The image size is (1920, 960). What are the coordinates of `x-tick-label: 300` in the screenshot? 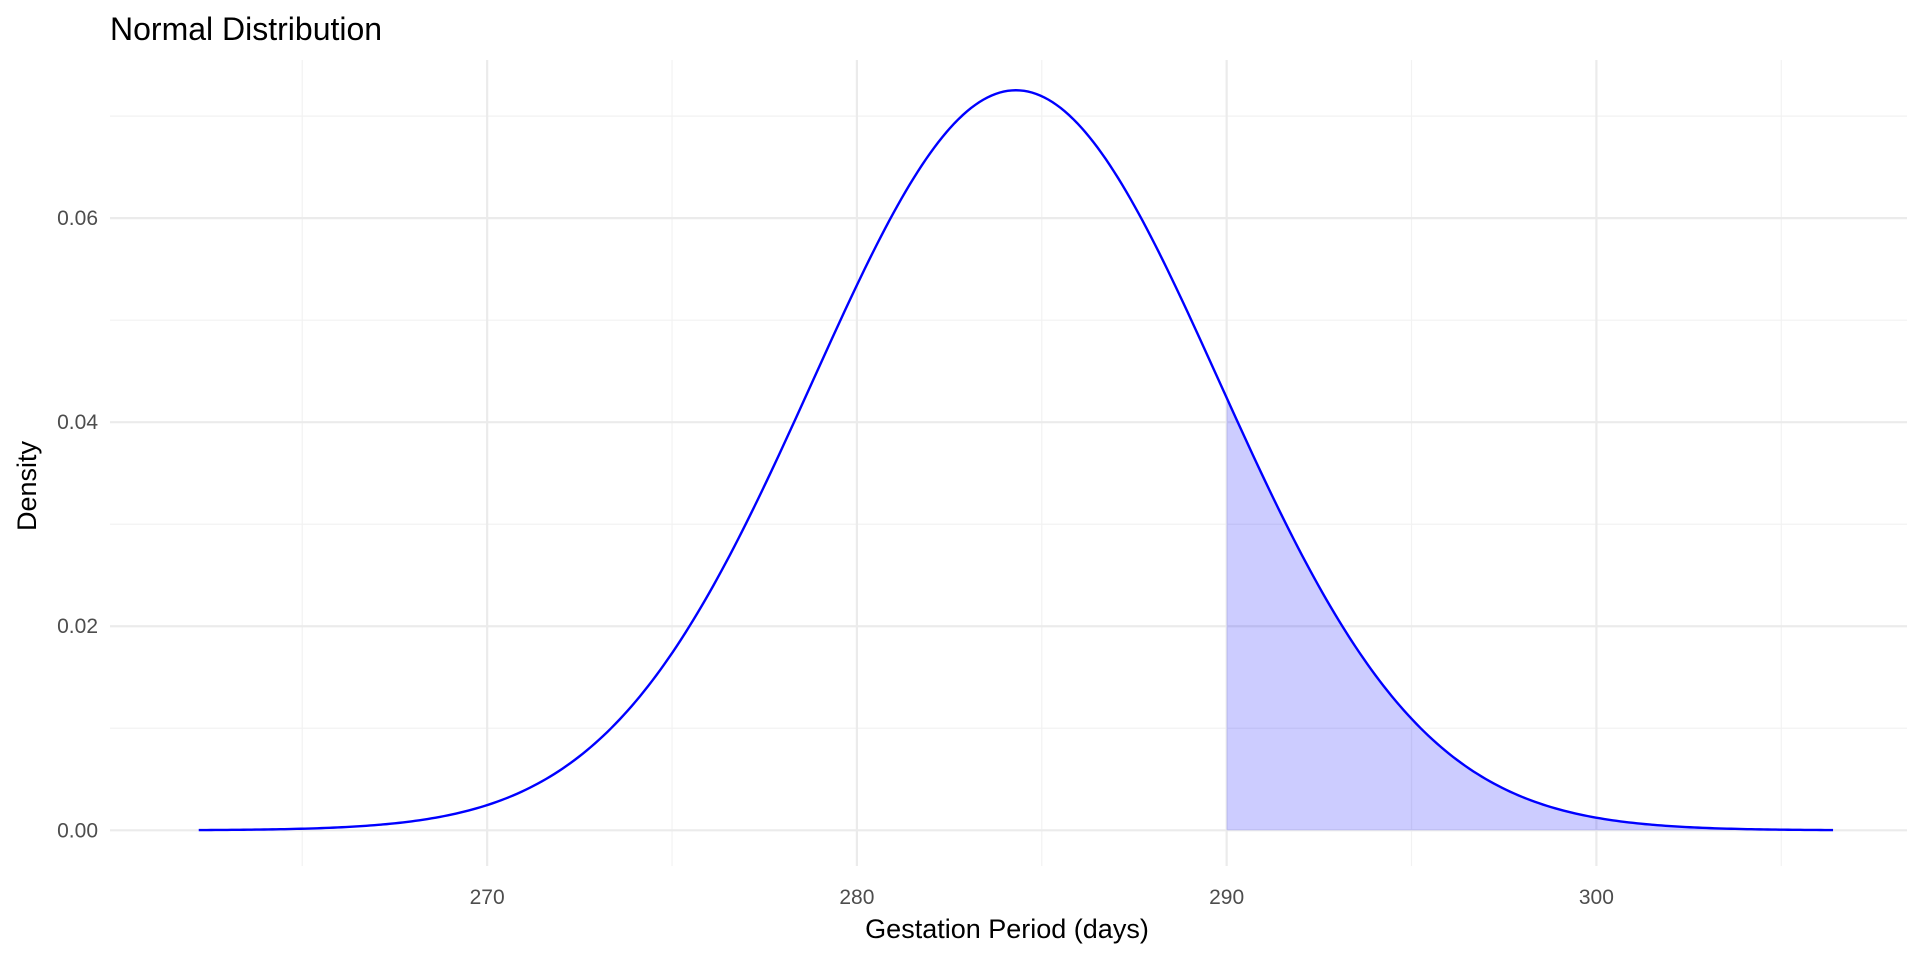 It's located at (1596, 897).